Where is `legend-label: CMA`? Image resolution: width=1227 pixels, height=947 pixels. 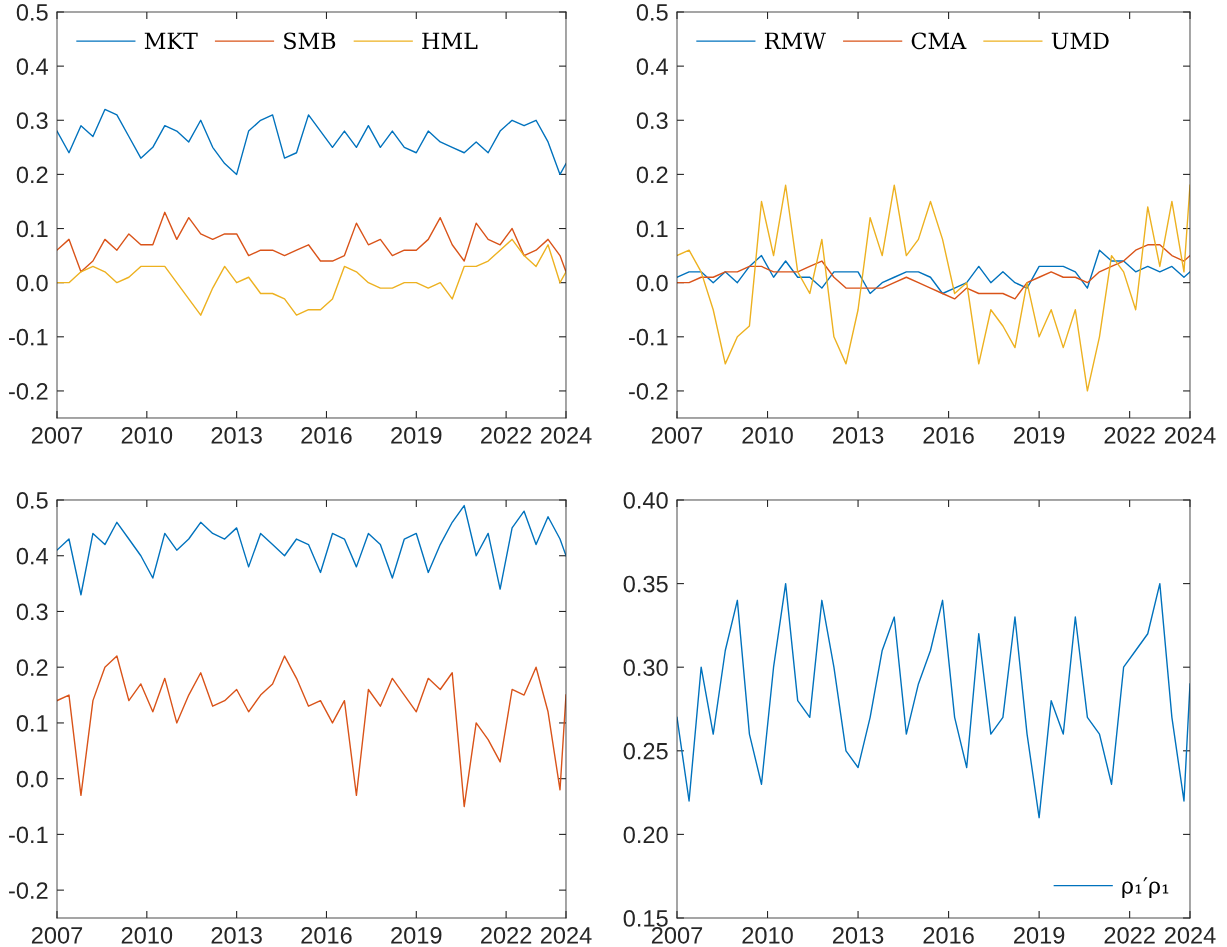
legend-label: CMA is located at coordinates (939, 41).